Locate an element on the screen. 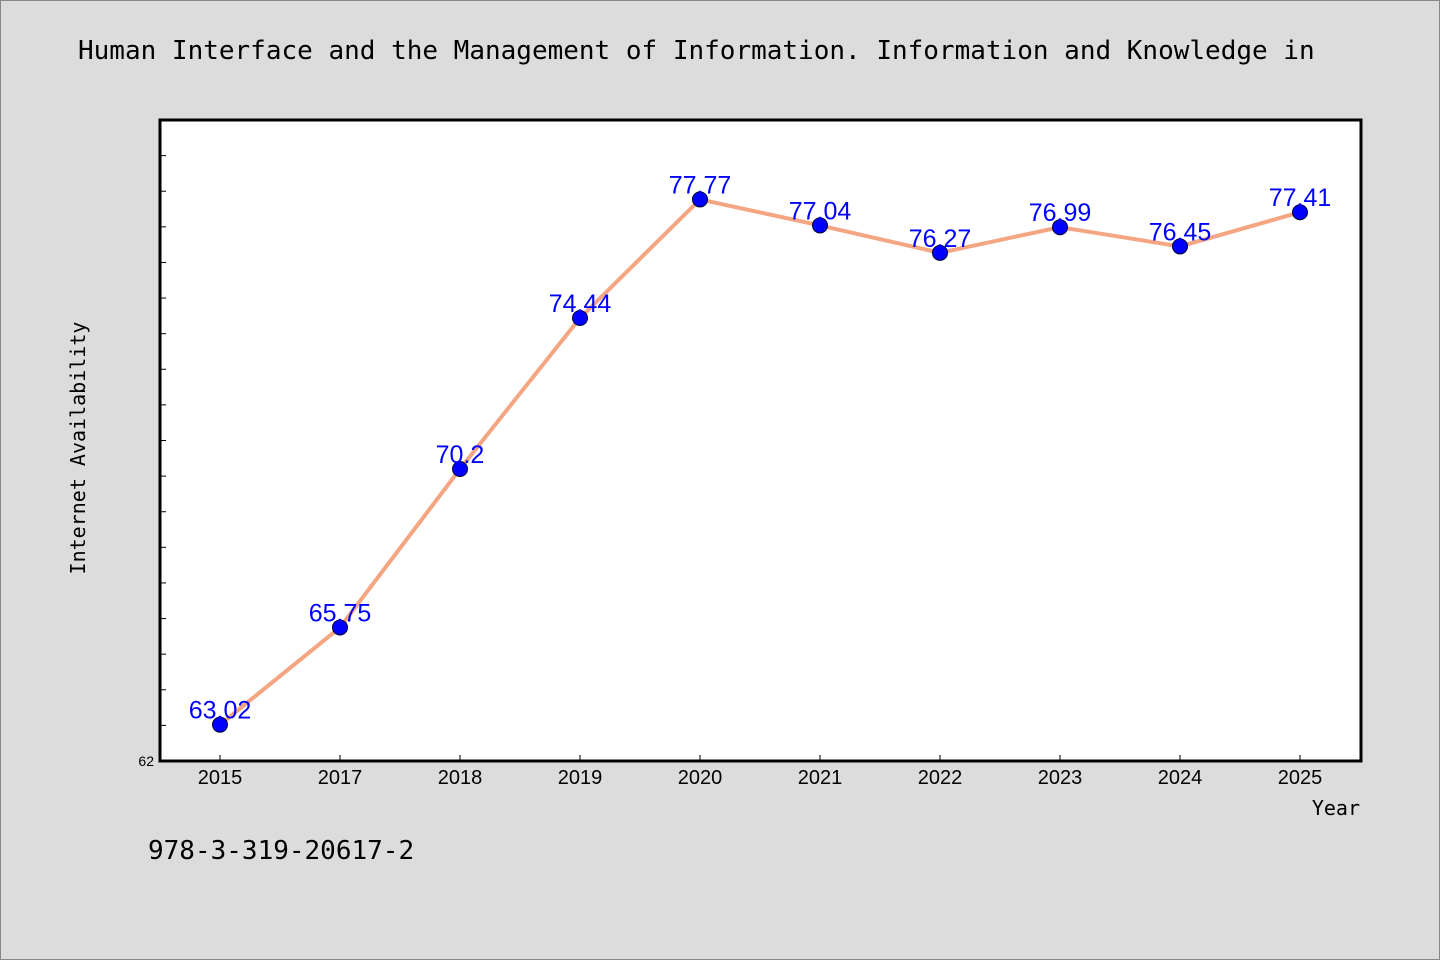  data-label: 77.77 is located at coordinates (700, 185).